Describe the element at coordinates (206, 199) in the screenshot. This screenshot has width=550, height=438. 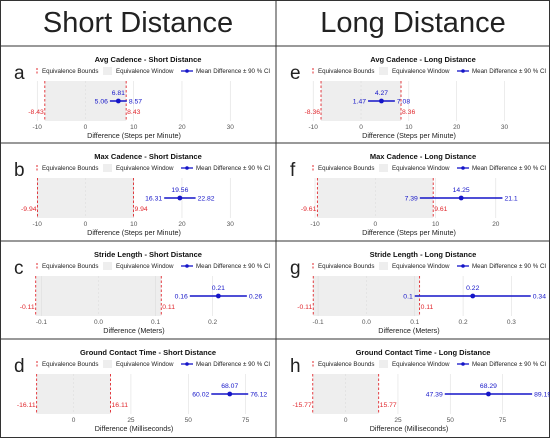
I see `ci-upper-label: 22.82` at that location.